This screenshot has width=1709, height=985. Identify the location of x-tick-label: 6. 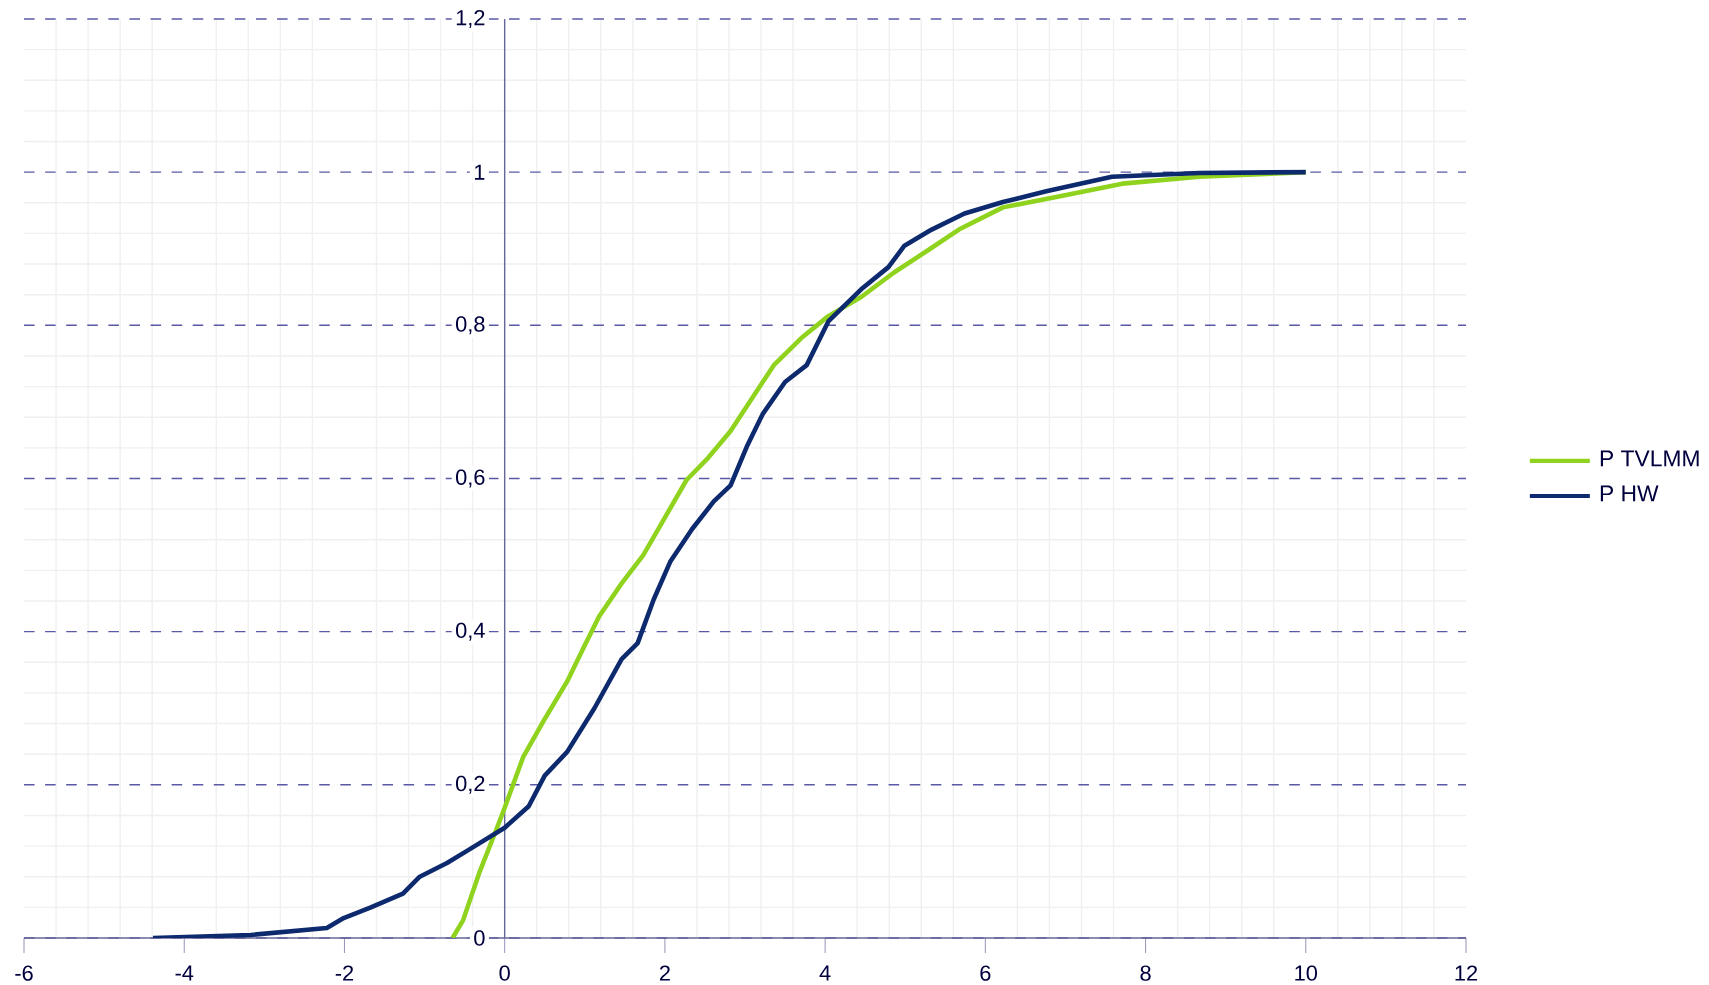
(985, 973).